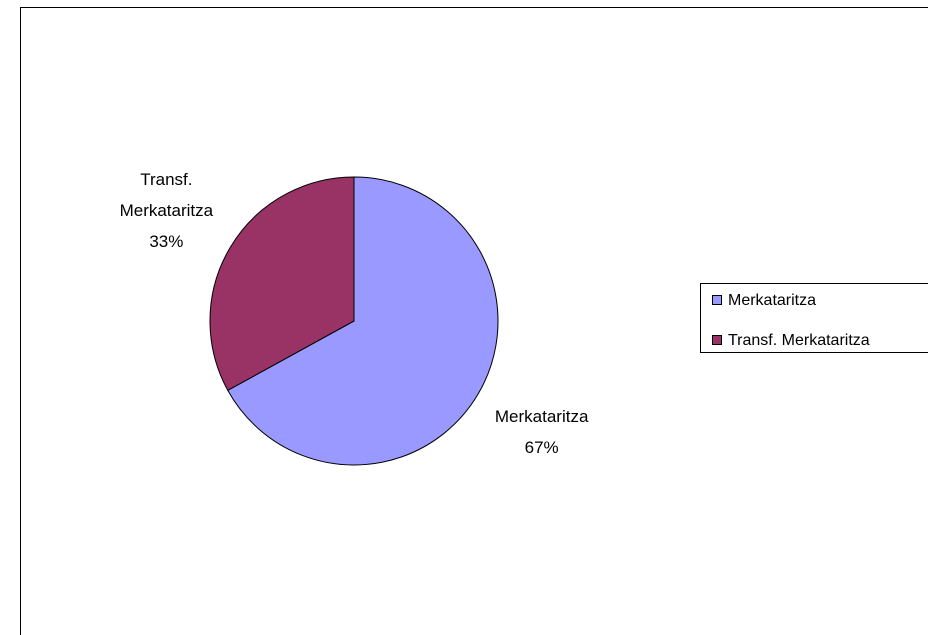  Describe the element at coordinates (799, 340) in the screenshot. I see `legend-label: Transf. Merkataritza` at that location.